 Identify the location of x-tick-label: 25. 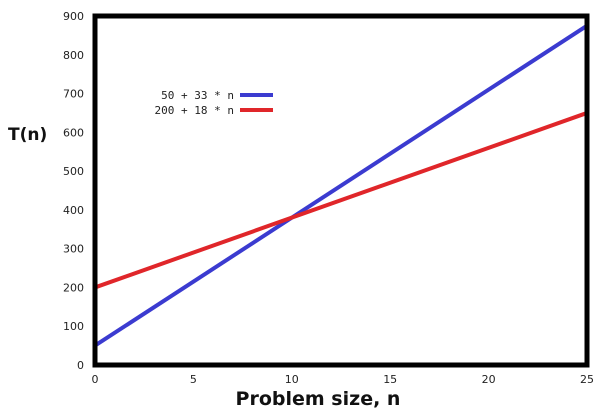
(587, 379).